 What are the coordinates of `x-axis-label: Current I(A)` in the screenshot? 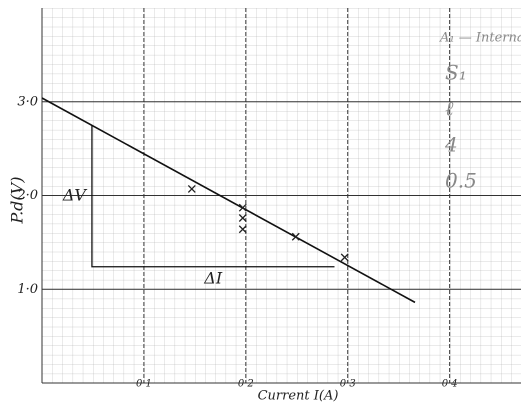 It's located at (298, 396).